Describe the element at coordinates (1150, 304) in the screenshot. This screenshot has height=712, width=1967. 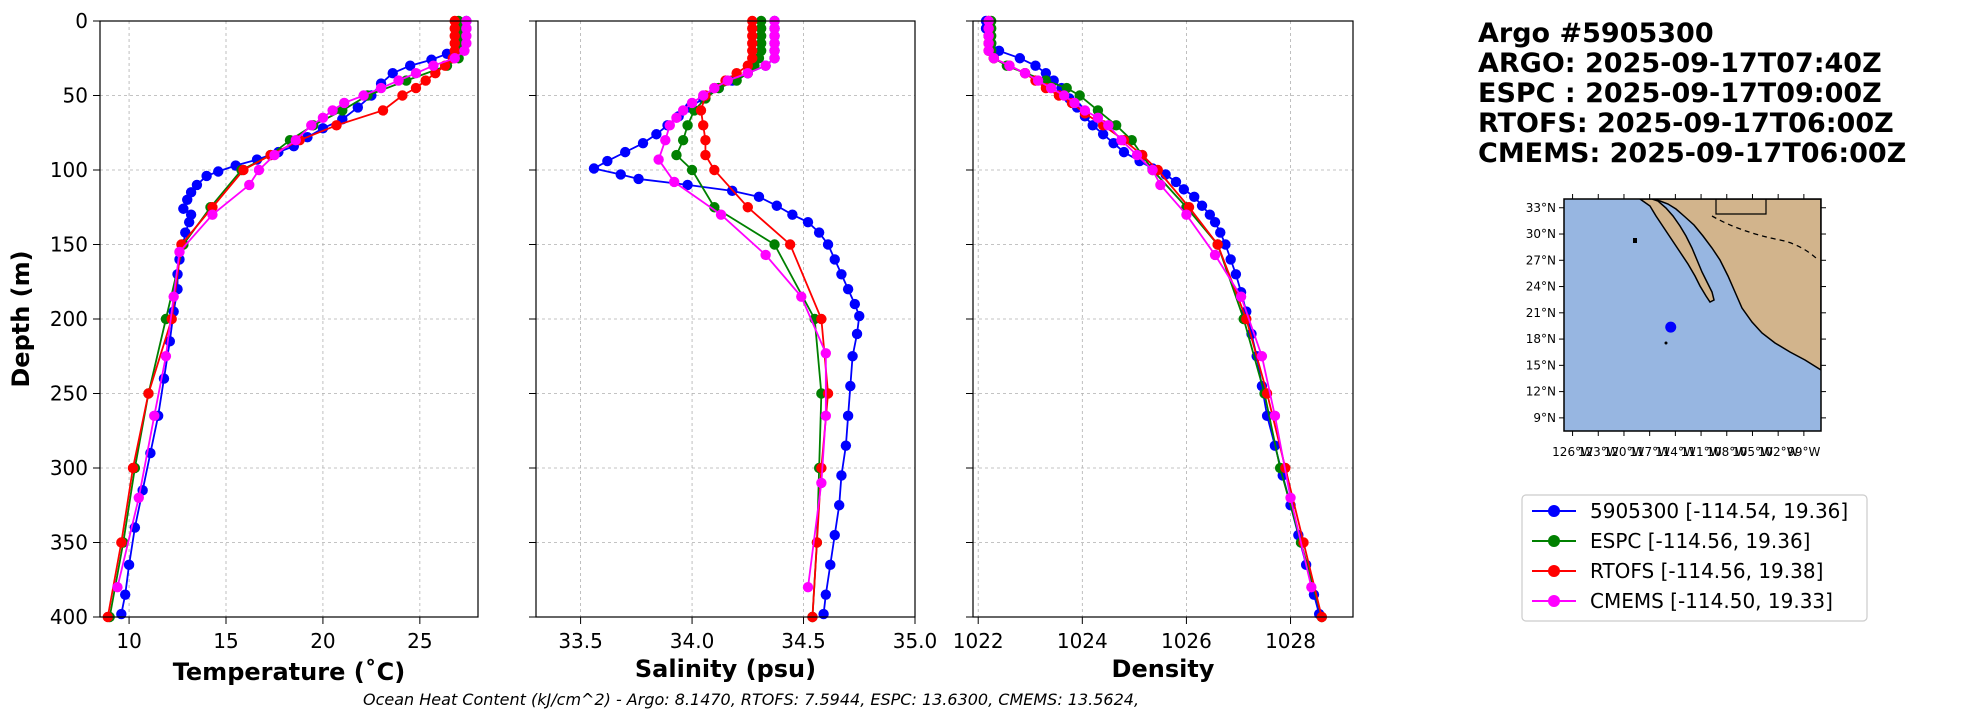
I see `density-series-cmems` at that location.